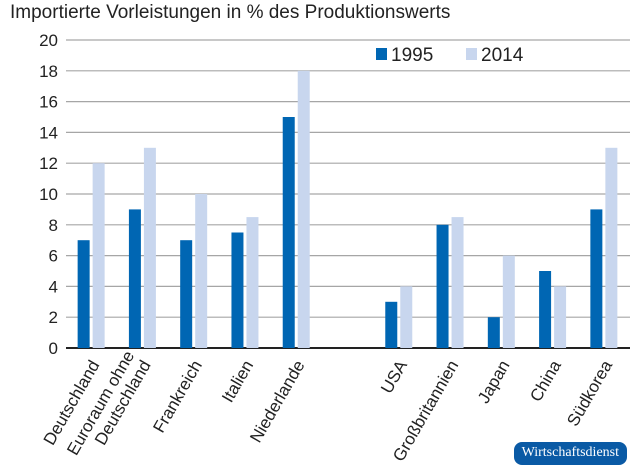 Image resolution: width=630 pixels, height=469 pixels. I want to click on y-tick-label: 0, so click(53, 348).